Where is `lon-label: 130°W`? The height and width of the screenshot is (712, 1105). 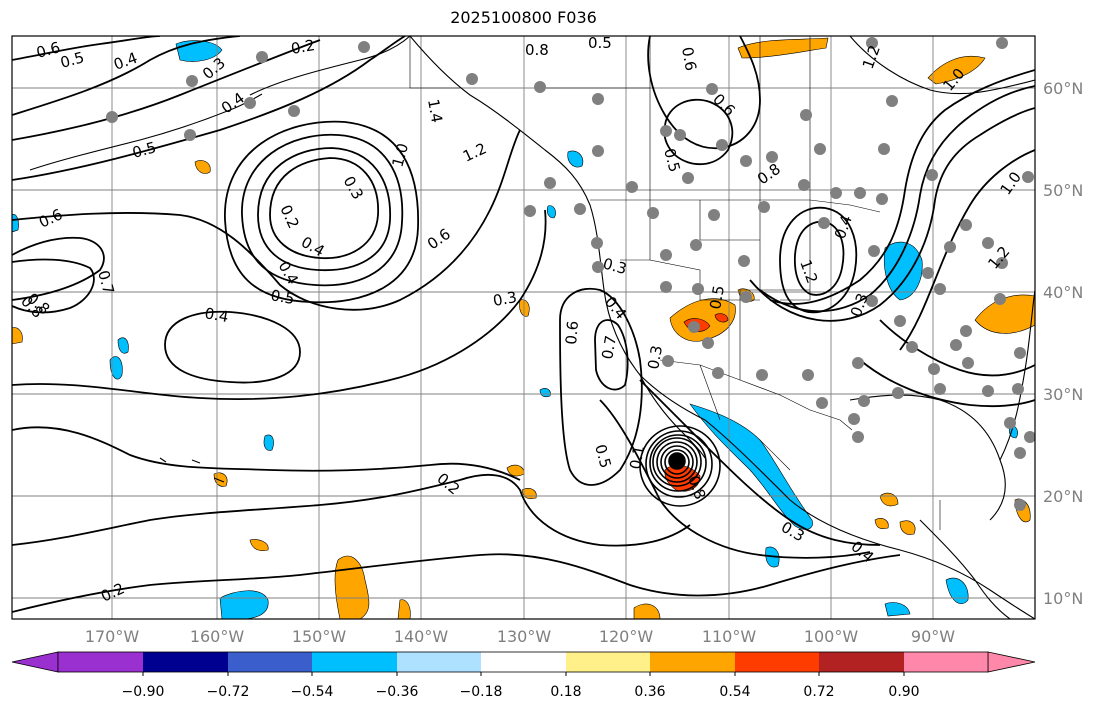
lon-label: 130°W is located at coordinates (524, 636).